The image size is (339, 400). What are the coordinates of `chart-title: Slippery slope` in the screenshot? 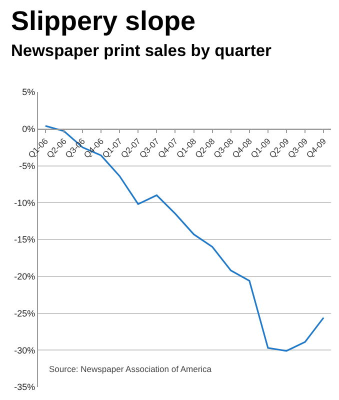 It's located at (103, 21).